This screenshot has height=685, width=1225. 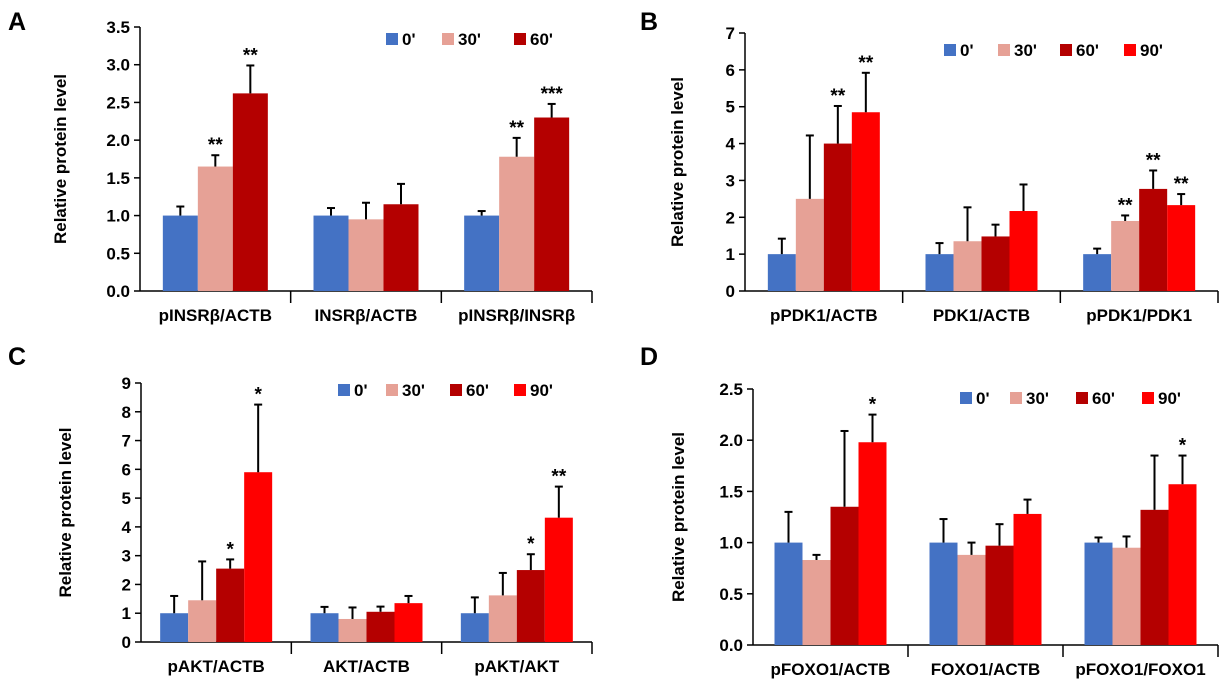 I want to click on x-category-label: FOXO1/ACTB, so click(x=986, y=669).